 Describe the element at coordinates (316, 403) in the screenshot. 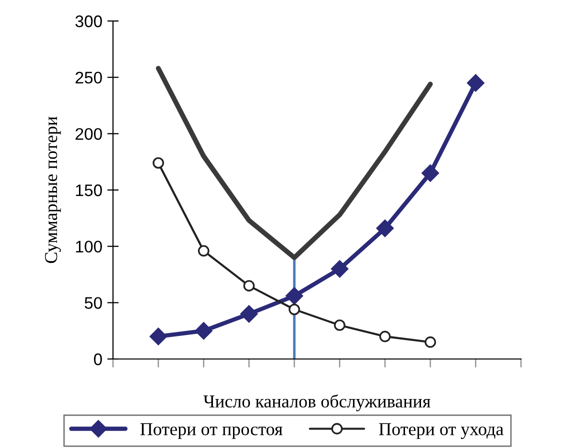

I see `x-axis-title: Число каналов обслуживания` at that location.